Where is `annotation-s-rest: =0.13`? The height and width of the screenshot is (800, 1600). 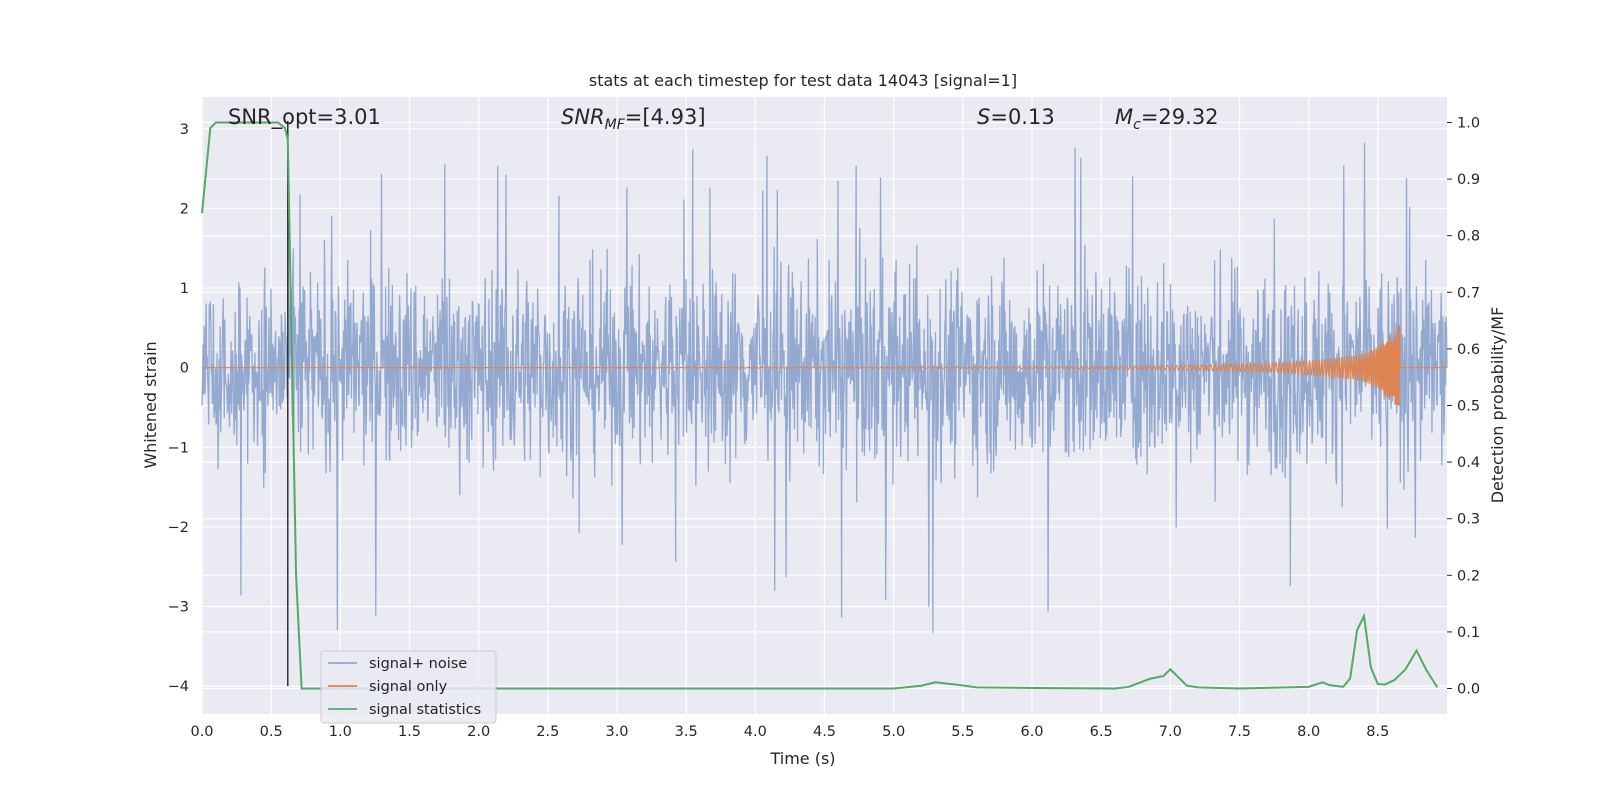
annotation-s-rest: =0.13 is located at coordinates (1022, 117).